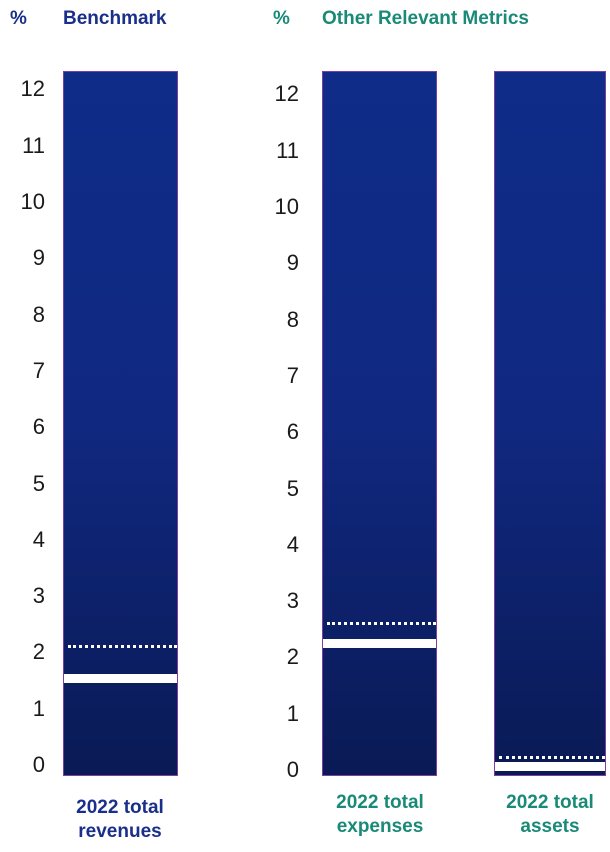 The width and height of the screenshot is (610, 852). I want to click on assets-label-line1: 2022 total, so click(550, 802).